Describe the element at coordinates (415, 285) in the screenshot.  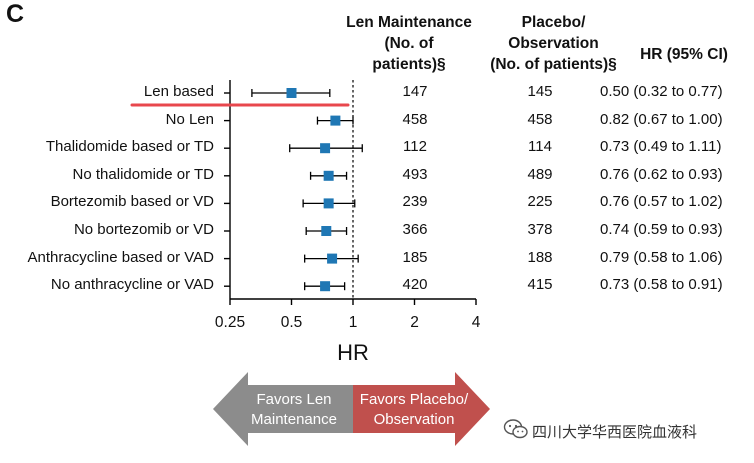
I see `len-count: 420` at that location.